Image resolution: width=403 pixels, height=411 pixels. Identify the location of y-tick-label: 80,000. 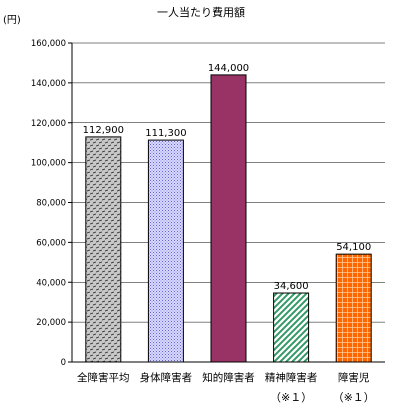
(51, 204).